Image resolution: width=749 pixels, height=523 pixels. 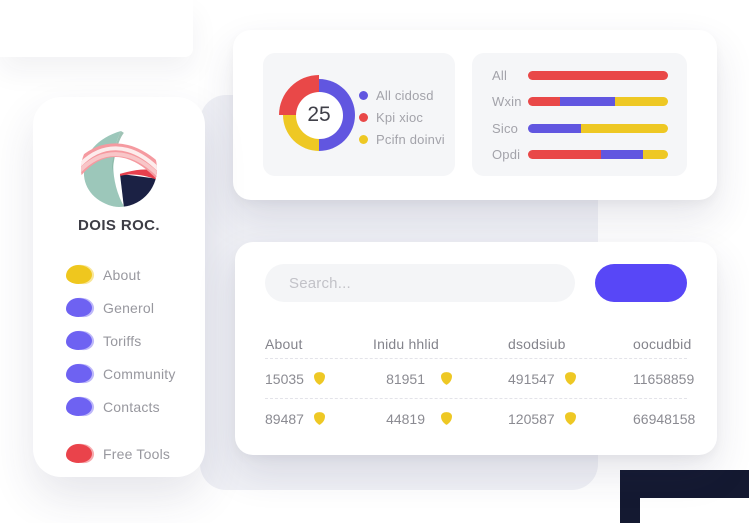 I want to click on bar-row: All, so click(x=579, y=75).